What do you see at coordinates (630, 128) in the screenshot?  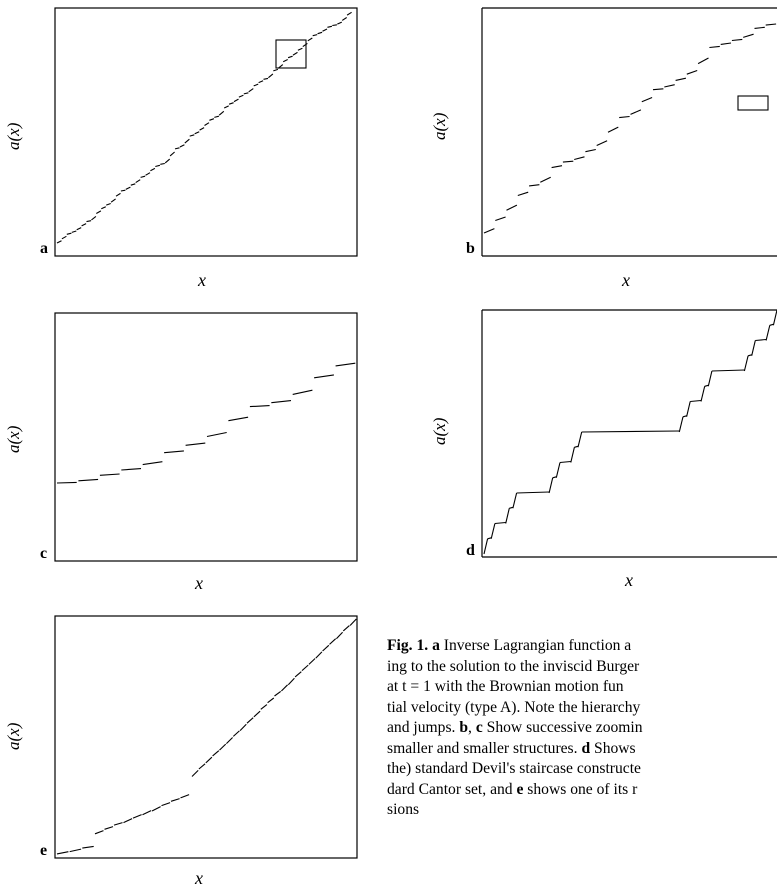 I see `staircase-b` at bounding box center [630, 128].